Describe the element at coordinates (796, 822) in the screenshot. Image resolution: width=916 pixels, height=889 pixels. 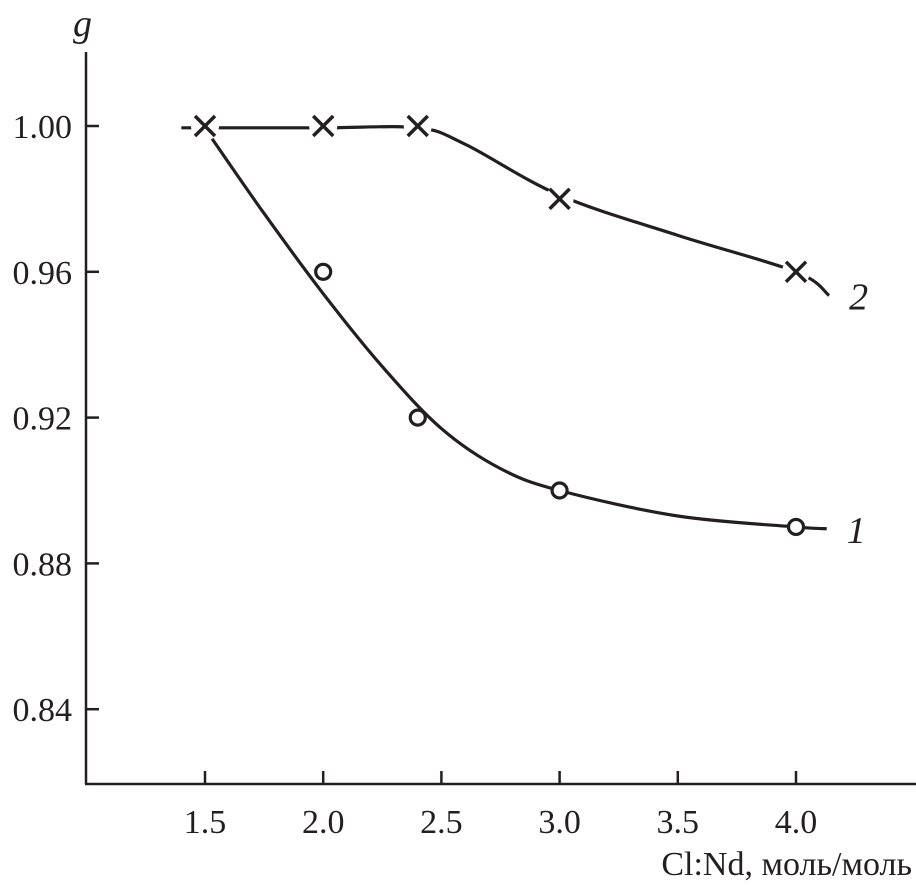
I see `x-tick-label: 4.0` at that location.